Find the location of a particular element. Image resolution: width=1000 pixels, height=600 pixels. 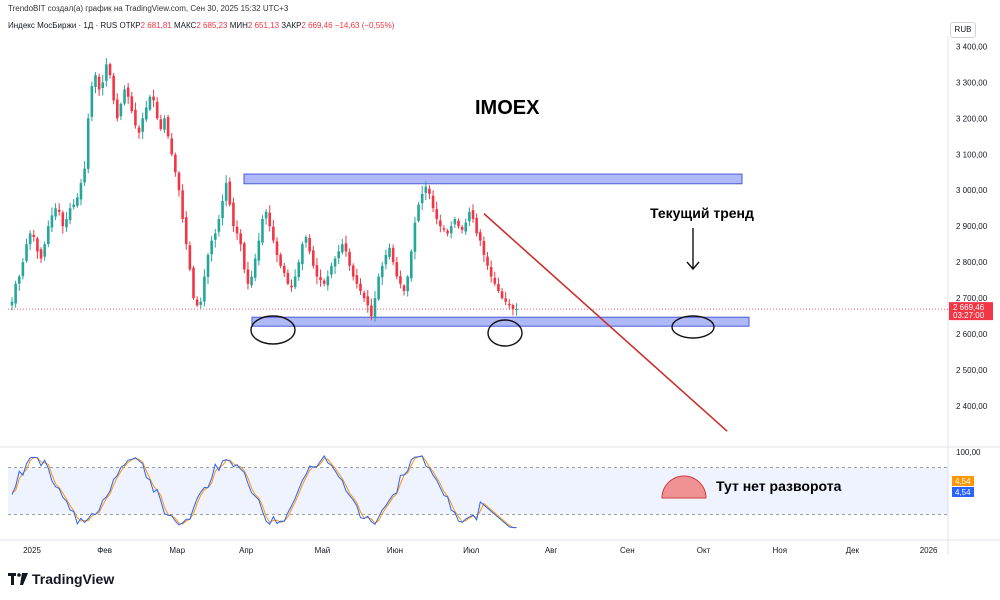

trendline is located at coordinates (605, 322).